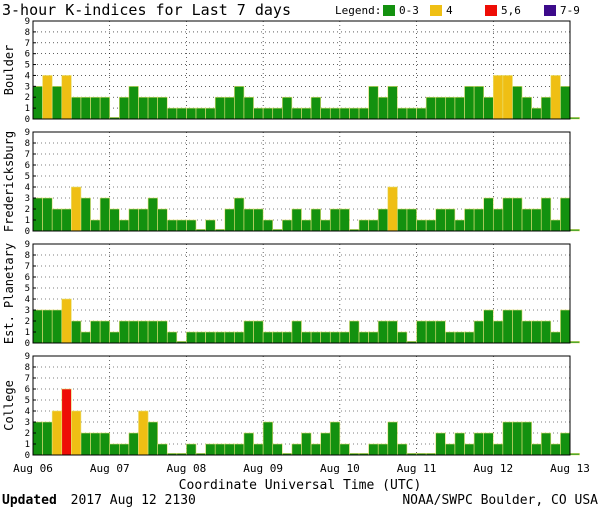  I want to click on y-tick-label: 2, so click(27, 434).